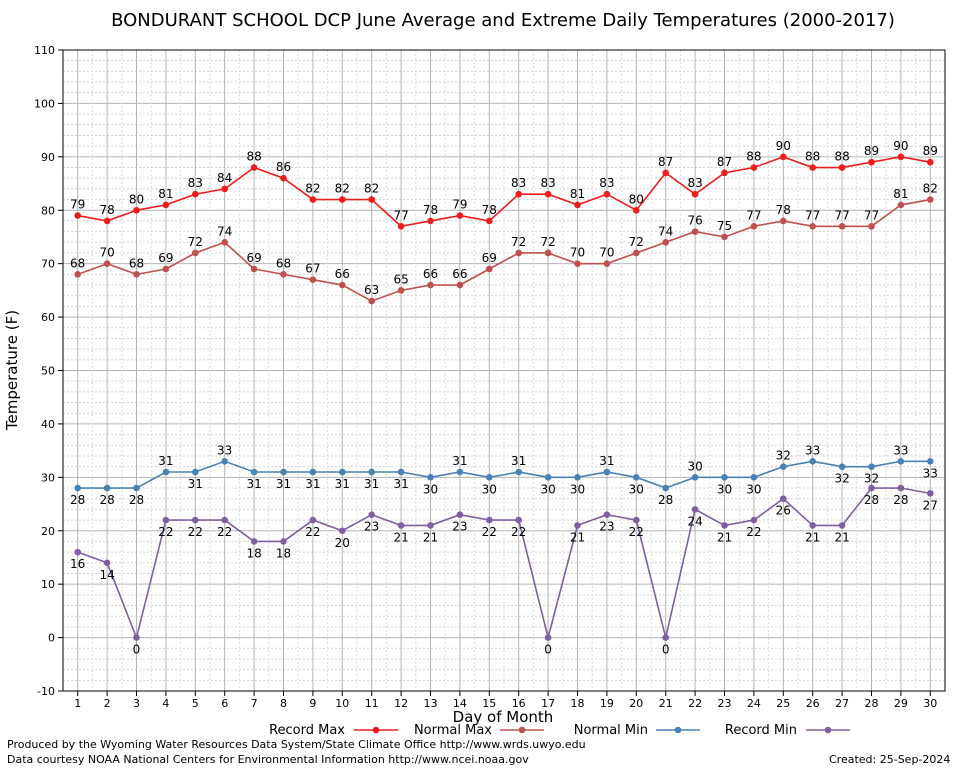 This screenshot has height=768, width=954. Describe the element at coordinates (283, 553) in the screenshot. I see `data-label: 18` at that location.